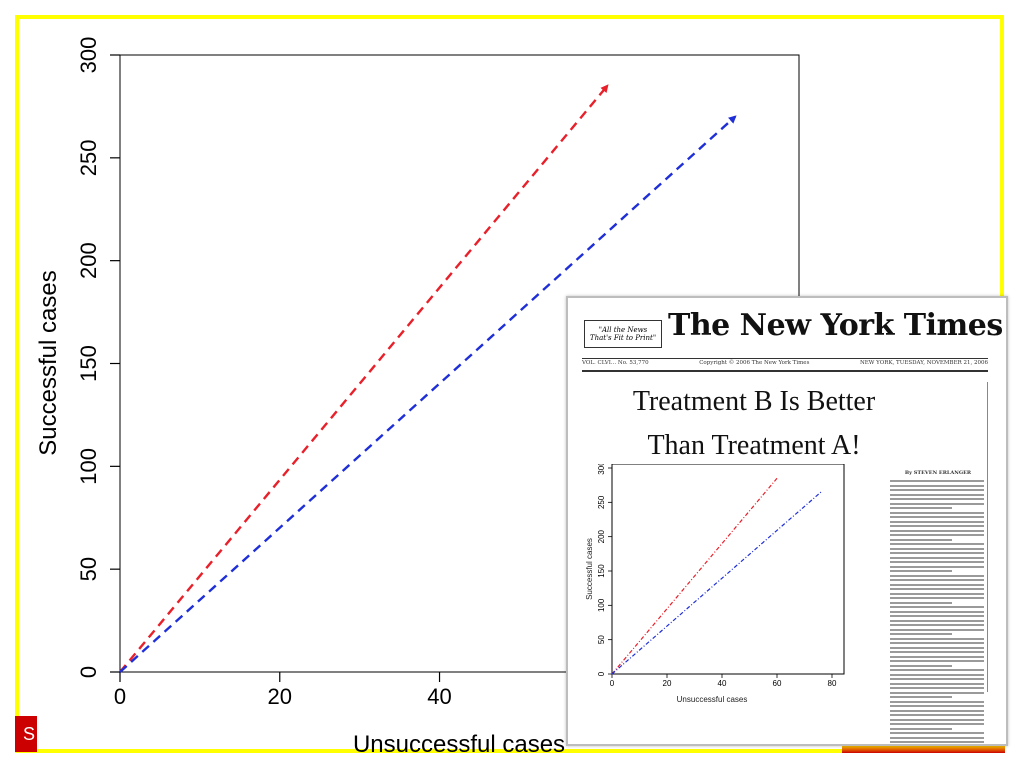 The image size is (1024, 768). What do you see at coordinates (754, 401) in the screenshot?
I see `headline-line-1: Treatment B Is Better` at bounding box center [754, 401].